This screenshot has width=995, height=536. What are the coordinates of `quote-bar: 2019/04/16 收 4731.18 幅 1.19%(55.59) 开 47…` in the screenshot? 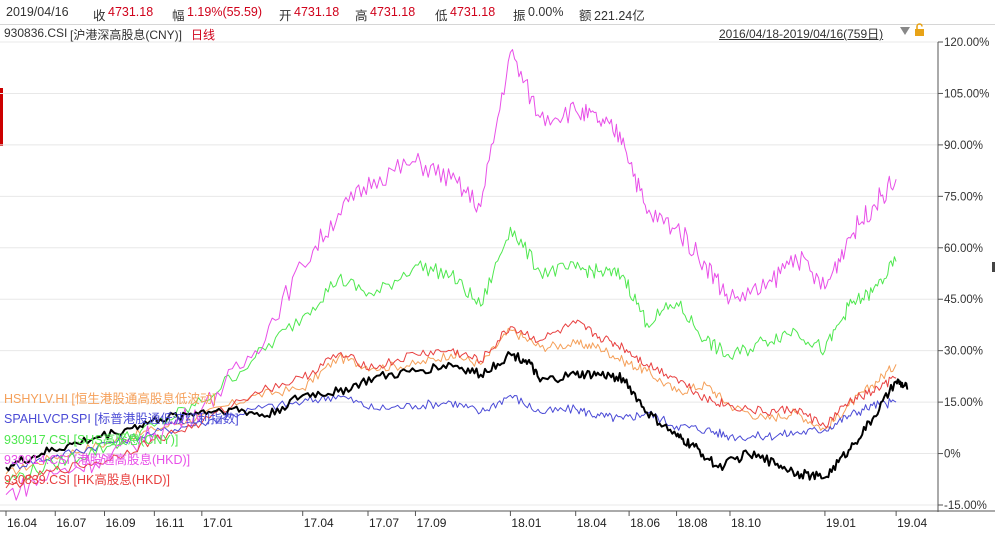 It's located at (497, 12).